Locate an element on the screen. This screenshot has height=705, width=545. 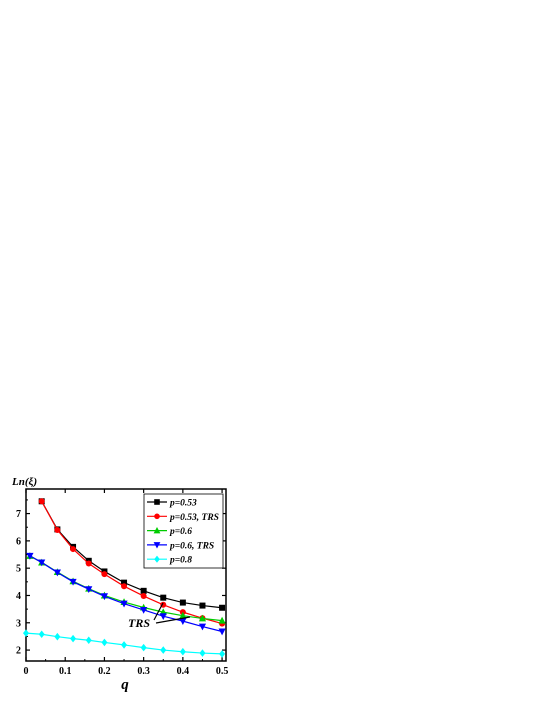
legend-label: p=0.6 is located at coordinates (180, 532).